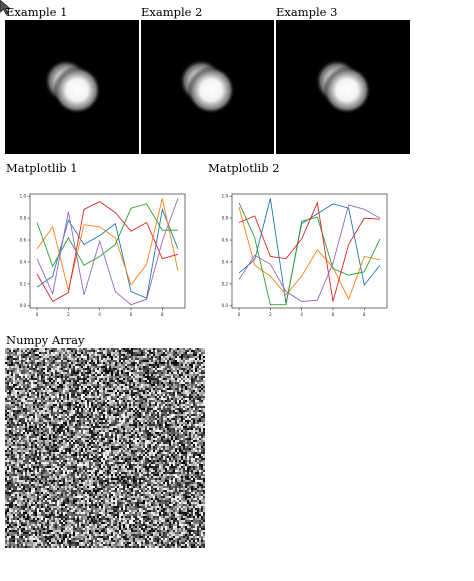 This screenshot has width=474, height=581. What do you see at coordinates (72, 87) in the screenshot?
I see `example-1-image` at bounding box center [72, 87].